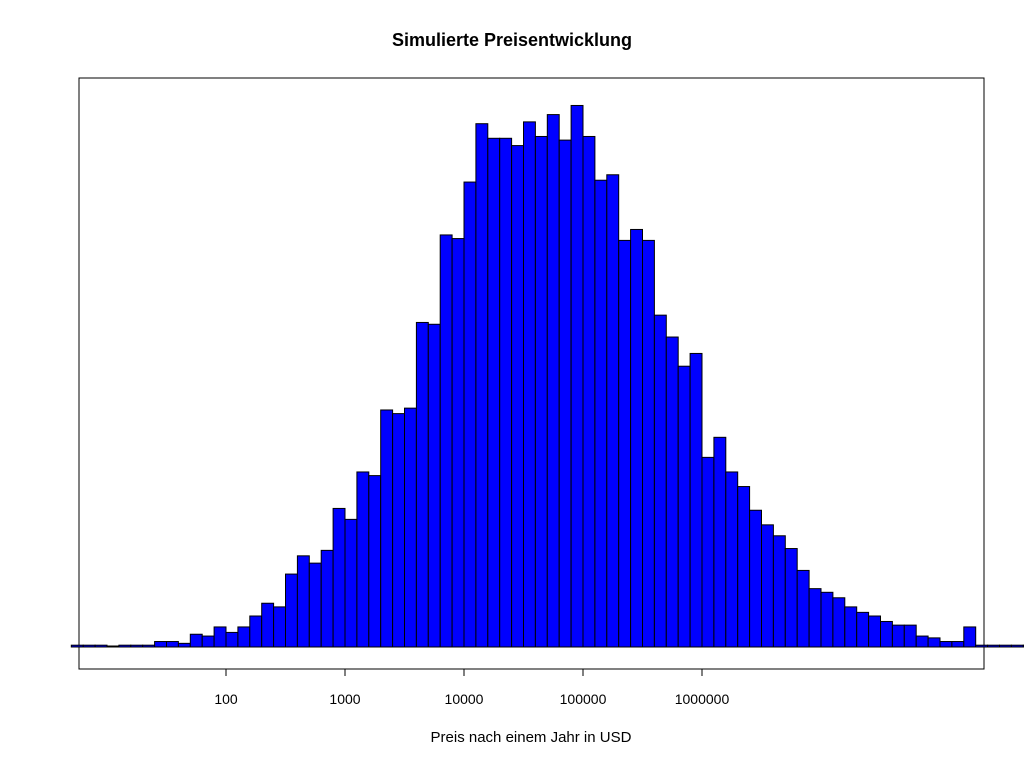 The image size is (1024, 768). I want to click on x-tick-label: 10000, so click(464, 699).